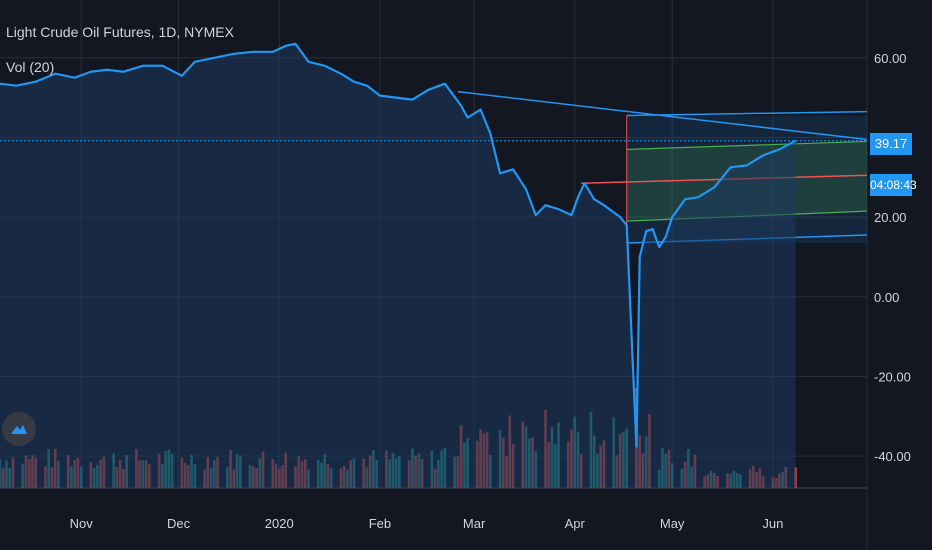 The image size is (932, 550). What do you see at coordinates (890, 217) in the screenshot?
I see `y-tick-label: 20.00` at bounding box center [890, 217].